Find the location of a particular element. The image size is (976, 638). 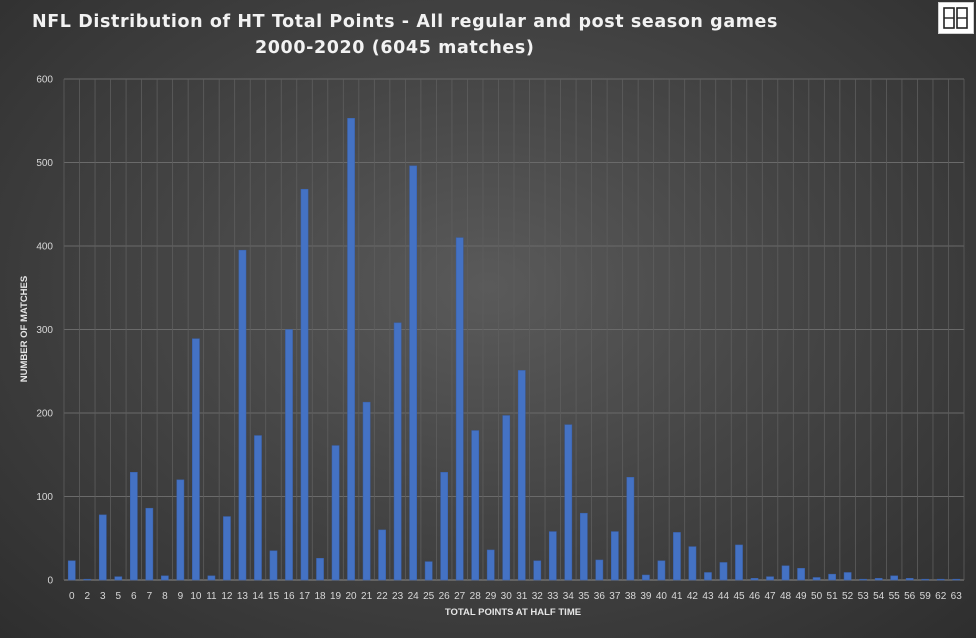

x-tick-label: 20 is located at coordinates (352, 596).